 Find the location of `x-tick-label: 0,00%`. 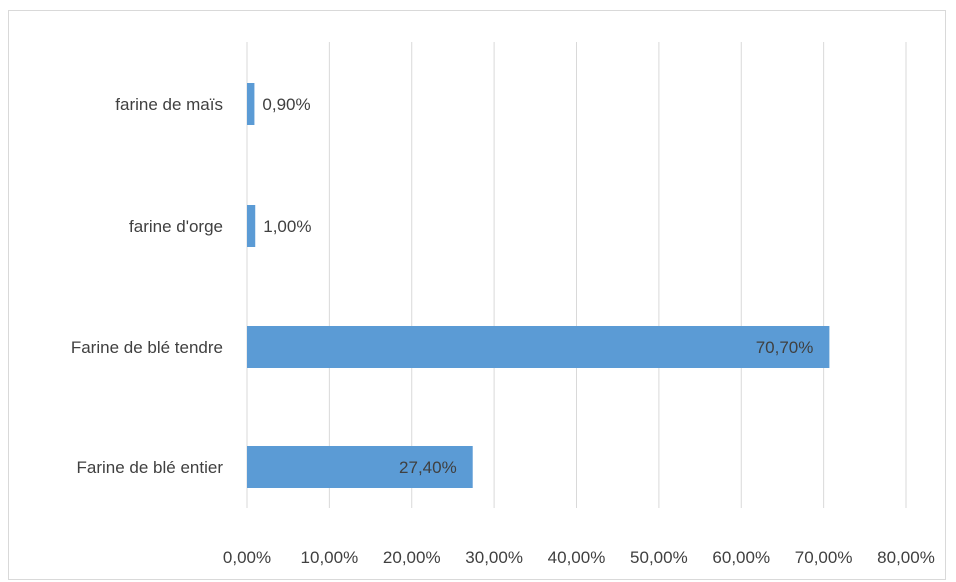

x-tick-label: 0,00% is located at coordinates (247, 557).